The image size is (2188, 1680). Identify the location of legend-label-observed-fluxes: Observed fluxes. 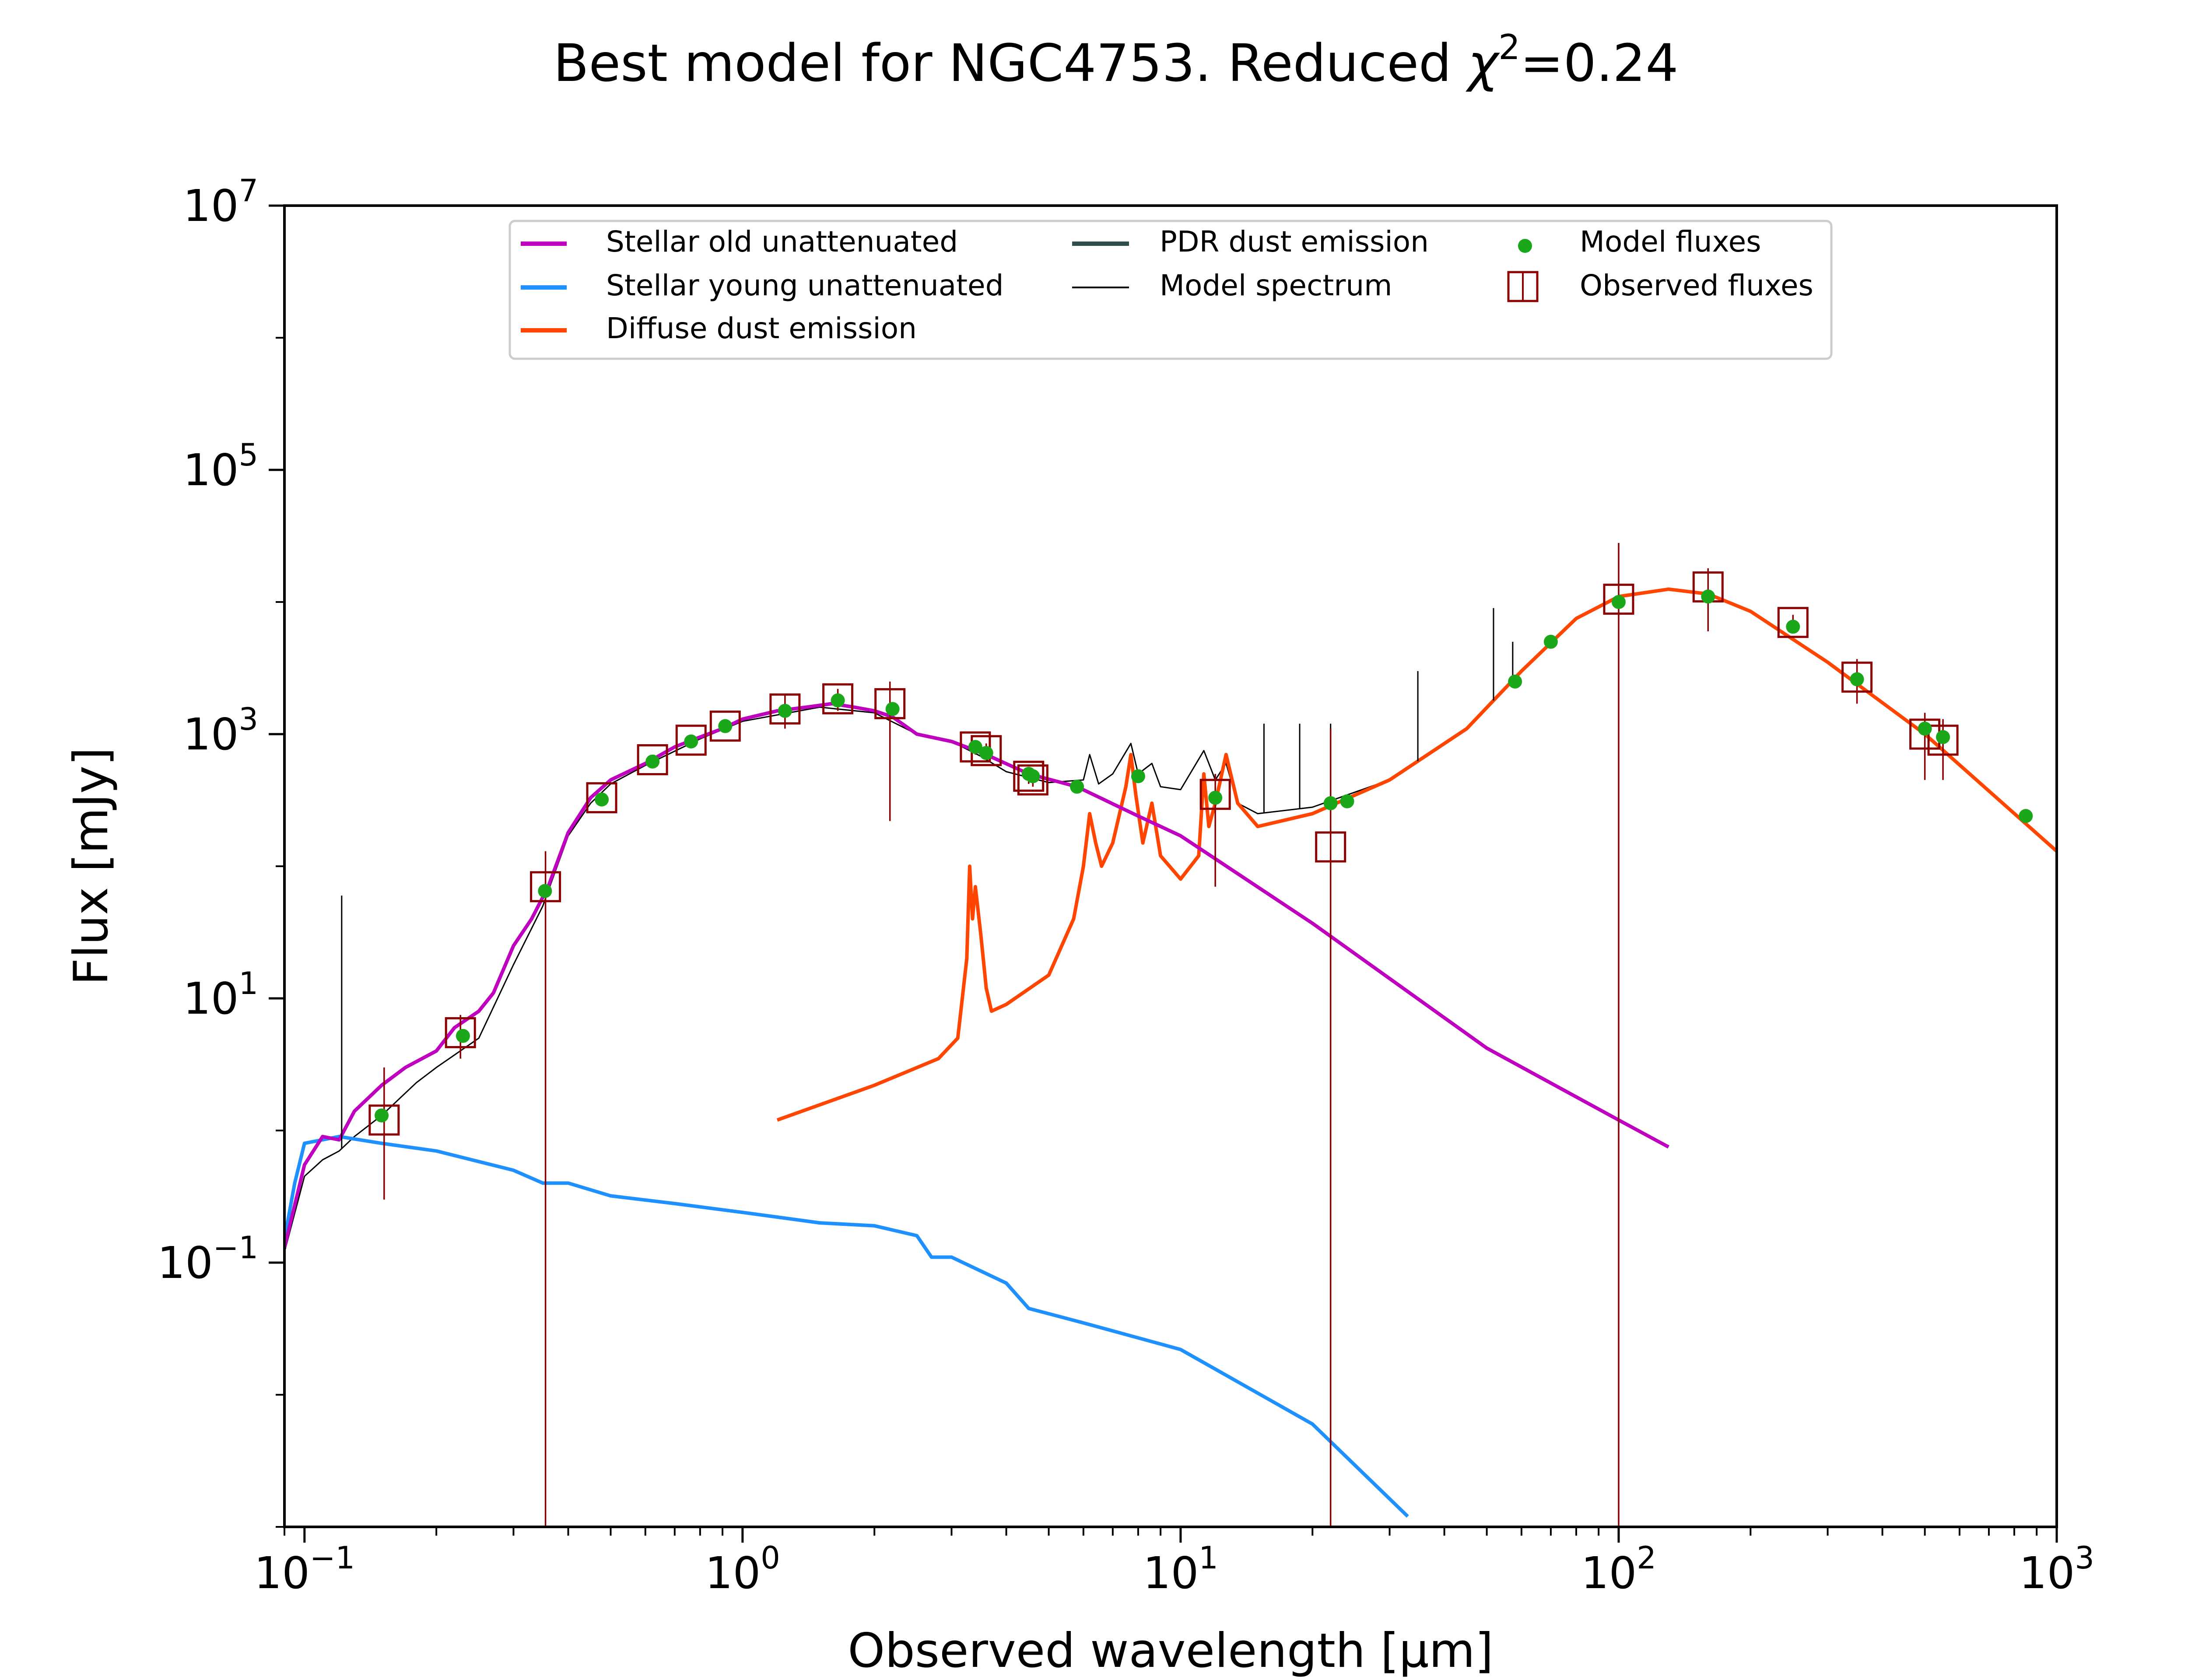
(1697, 285).